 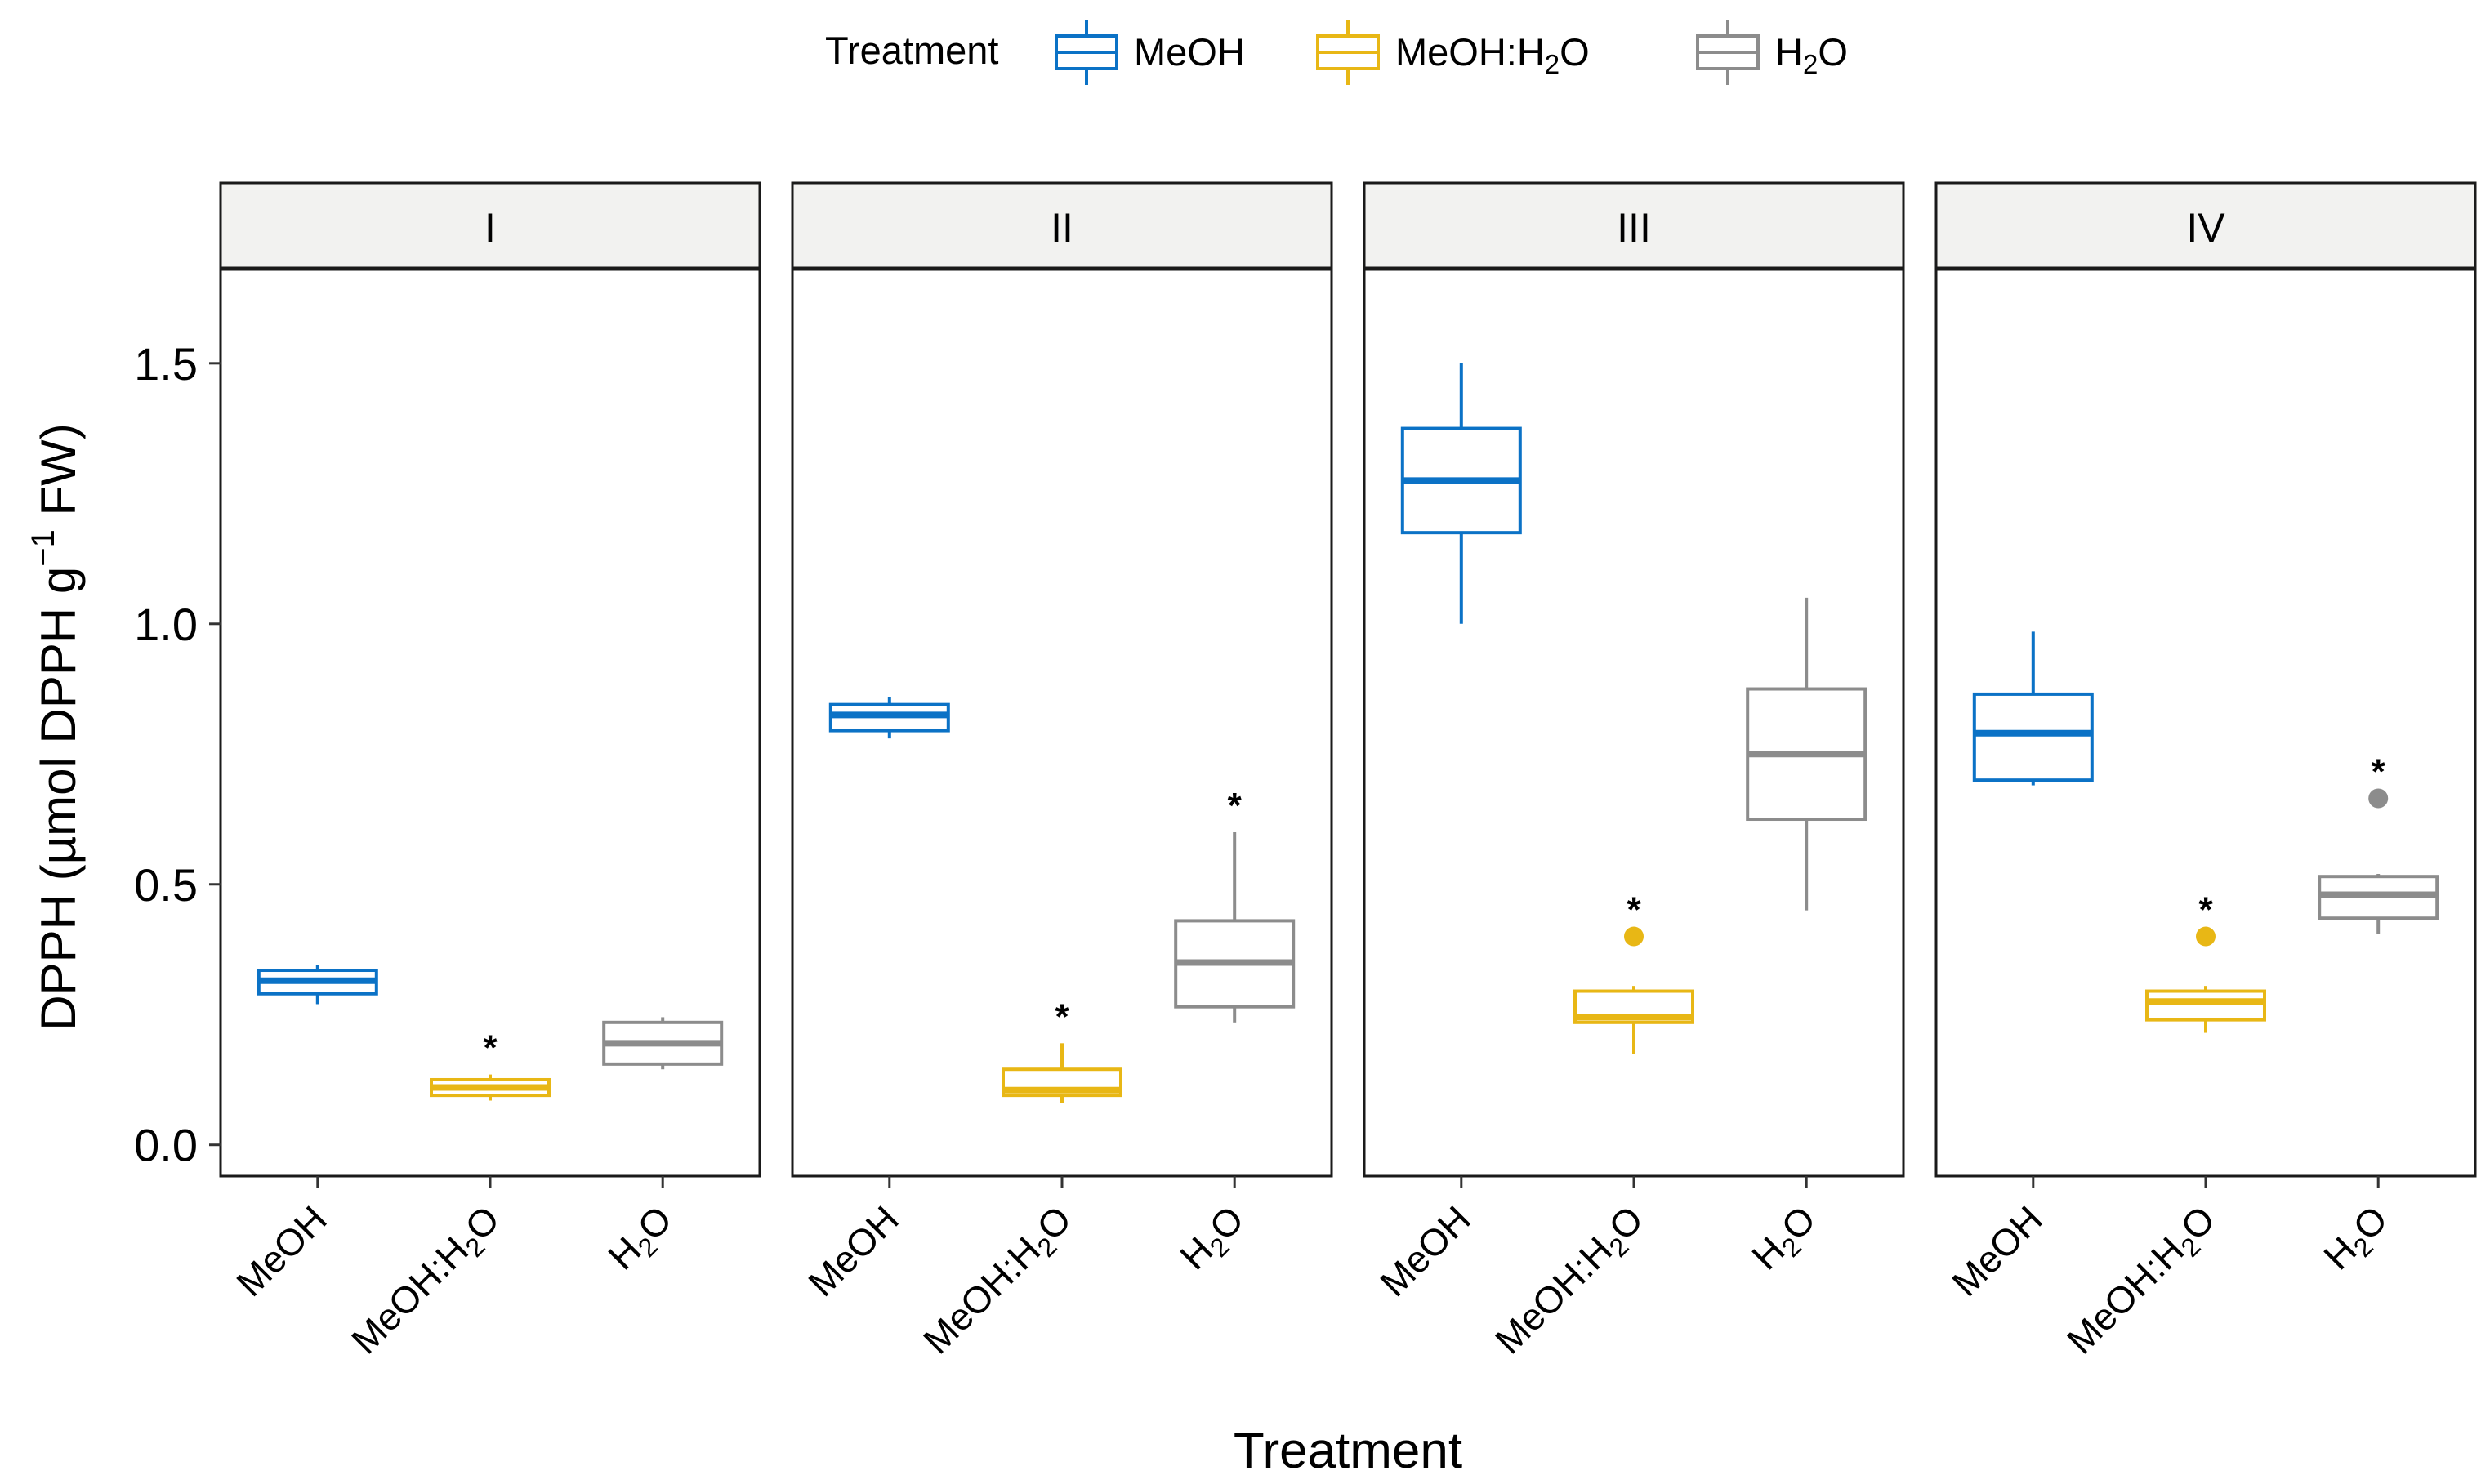 I want to click on legend-meoh-h2o-label-main: MeOH:H, so click(x=1470, y=52).